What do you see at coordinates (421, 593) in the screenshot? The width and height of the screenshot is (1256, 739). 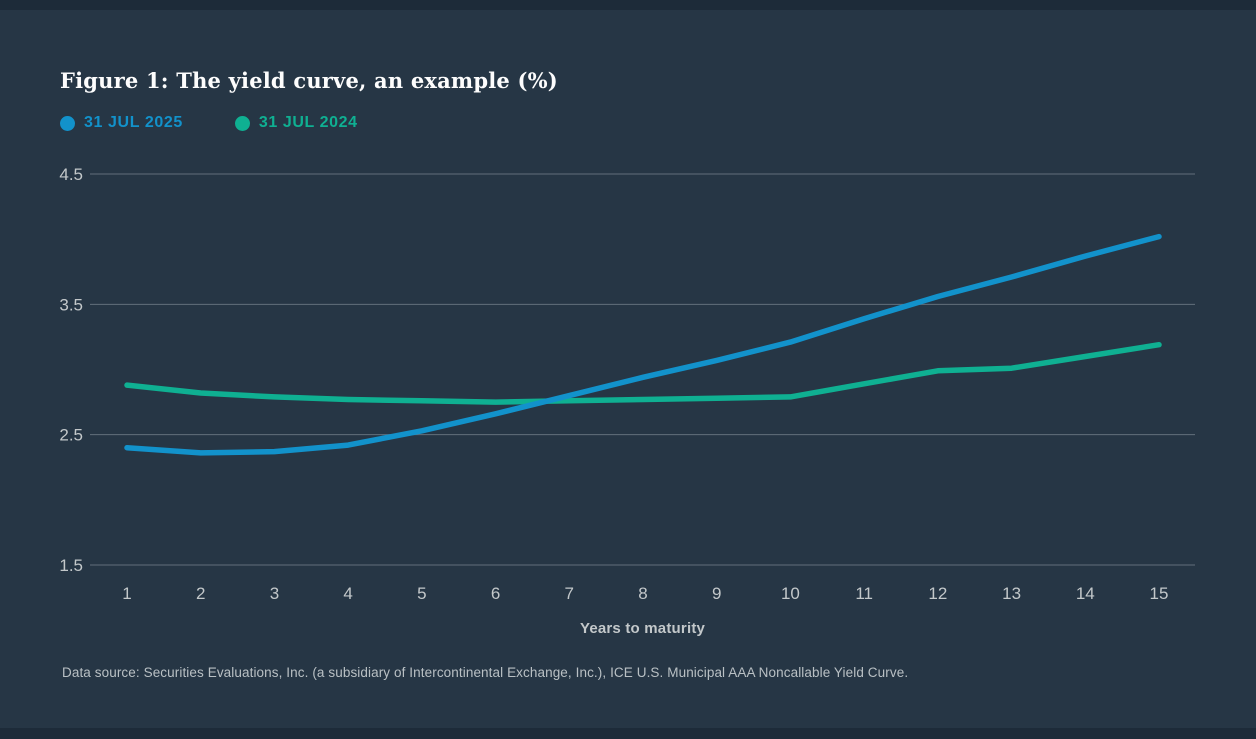 I see `x-tick-label-5: 5` at bounding box center [421, 593].